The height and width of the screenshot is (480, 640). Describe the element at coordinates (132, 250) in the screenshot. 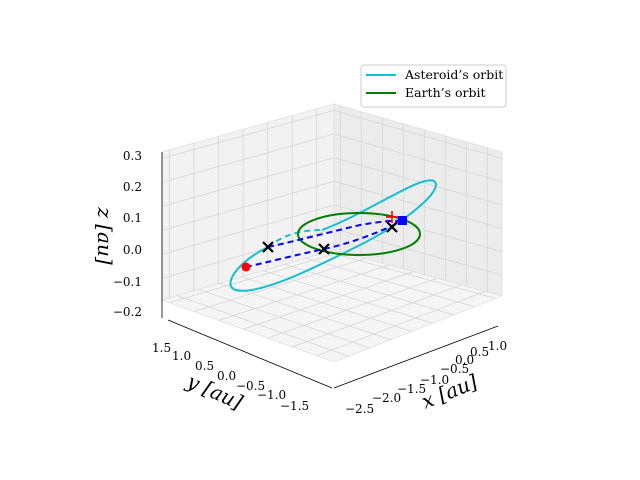

I see `z-tick-label: 0.0` at that location.